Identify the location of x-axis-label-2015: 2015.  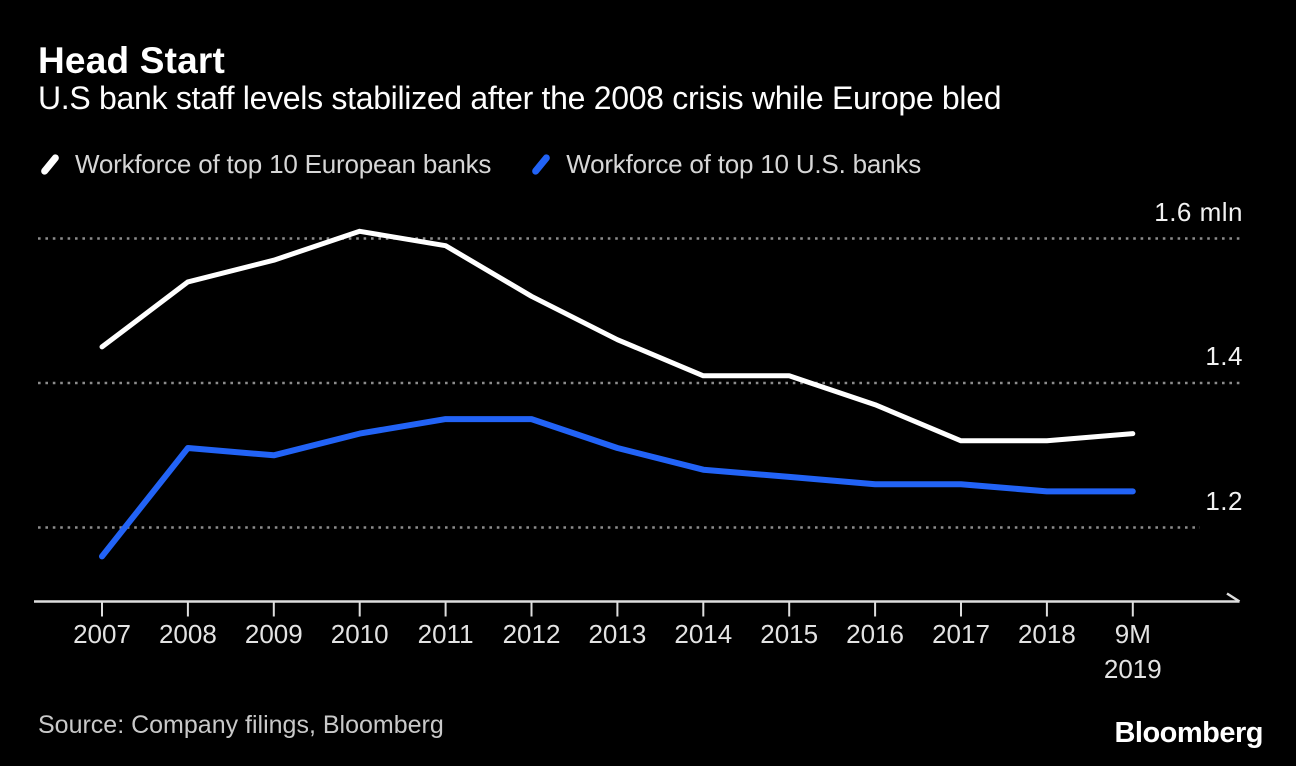
(789, 634).